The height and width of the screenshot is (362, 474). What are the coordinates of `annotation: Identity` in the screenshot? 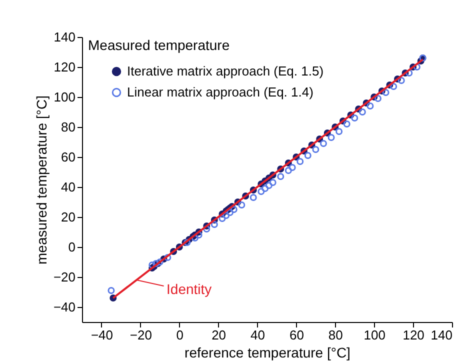 It's located at (189, 289).